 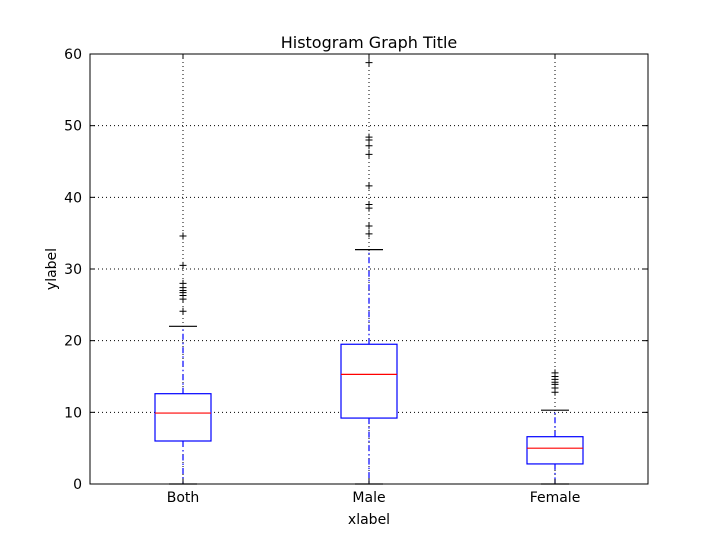 I want to click on x-tick-label: Female, so click(x=555, y=498).